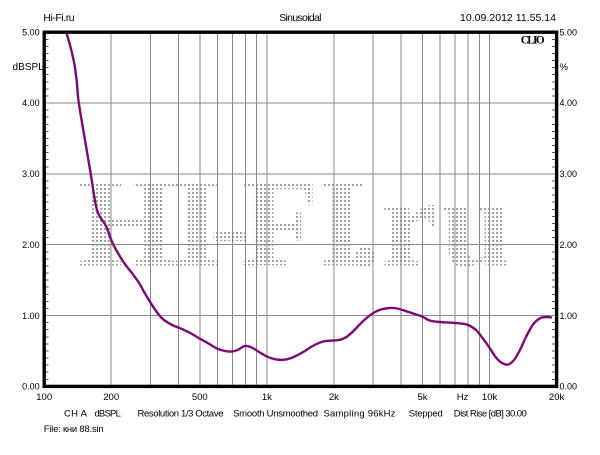 The width and height of the screenshot is (600, 455). What do you see at coordinates (44, 397) in the screenshot?
I see `svg-text: 100` at bounding box center [44, 397].